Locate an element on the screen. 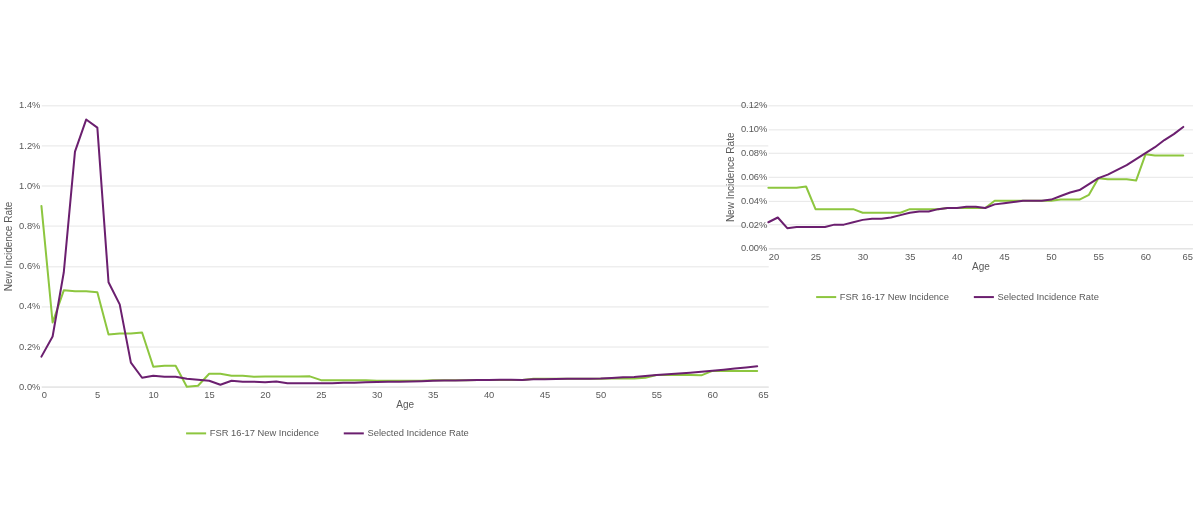 This screenshot has height=516, width=1196. x-tick-label: 15 is located at coordinates (209, 395).